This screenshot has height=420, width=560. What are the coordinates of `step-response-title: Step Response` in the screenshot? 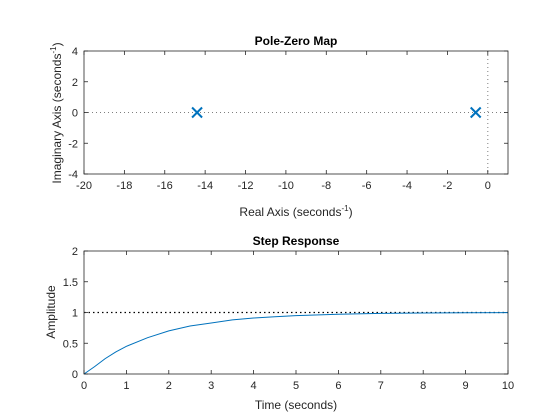 It's located at (296, 241).